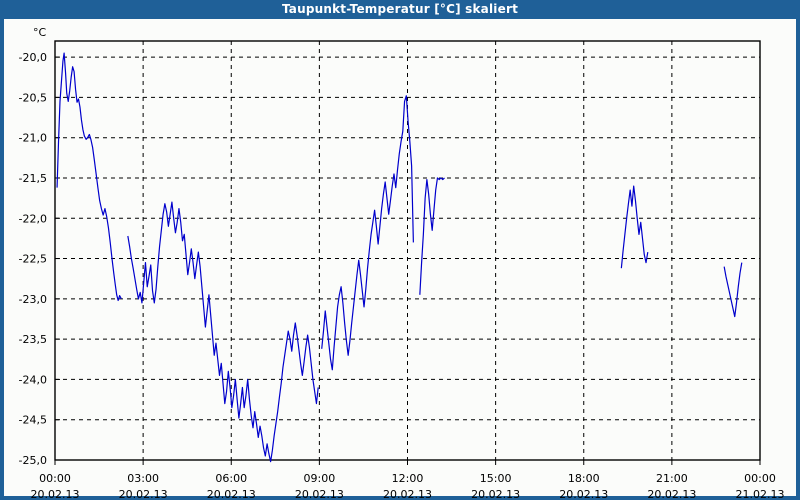  Describe the element at coordinates (760, 494) in the screenshot. I see `xtick-date-label: 21.02.13` at that location.